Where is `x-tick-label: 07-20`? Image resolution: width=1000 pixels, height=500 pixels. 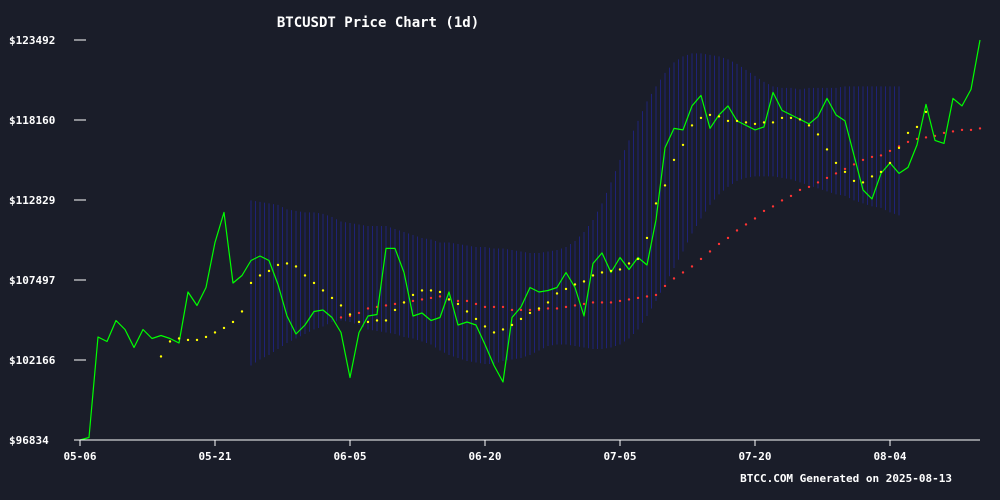
x-tick-label: 07-20 is located at coordinates (754, 456).